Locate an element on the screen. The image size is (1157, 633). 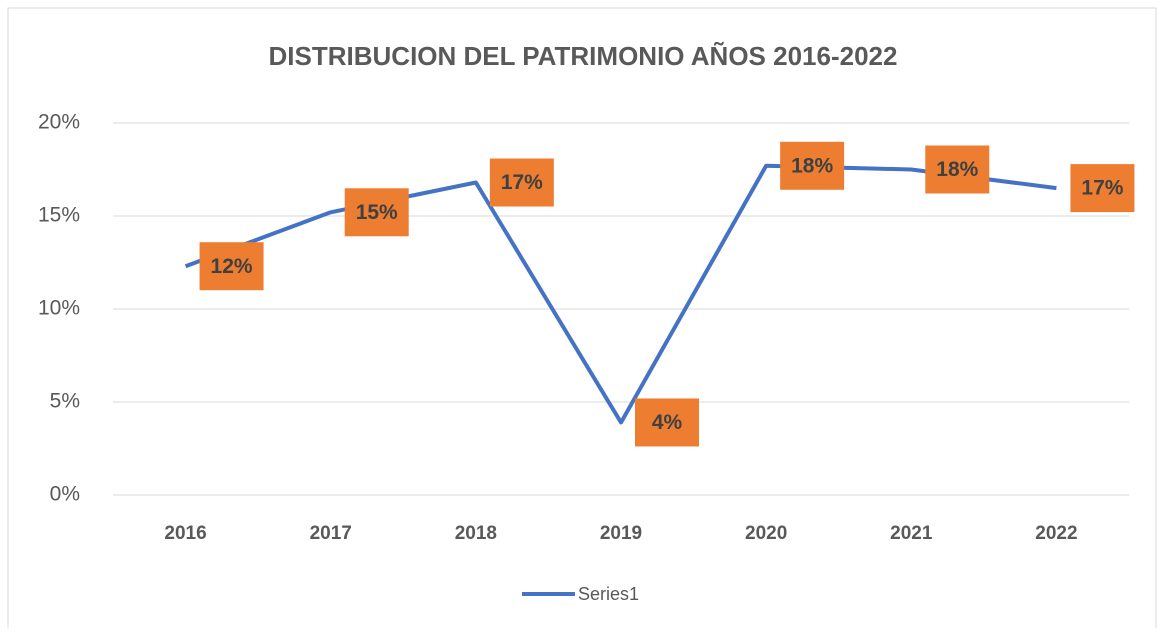
y-tick-label: 15% is located at coordinates (59, 215).